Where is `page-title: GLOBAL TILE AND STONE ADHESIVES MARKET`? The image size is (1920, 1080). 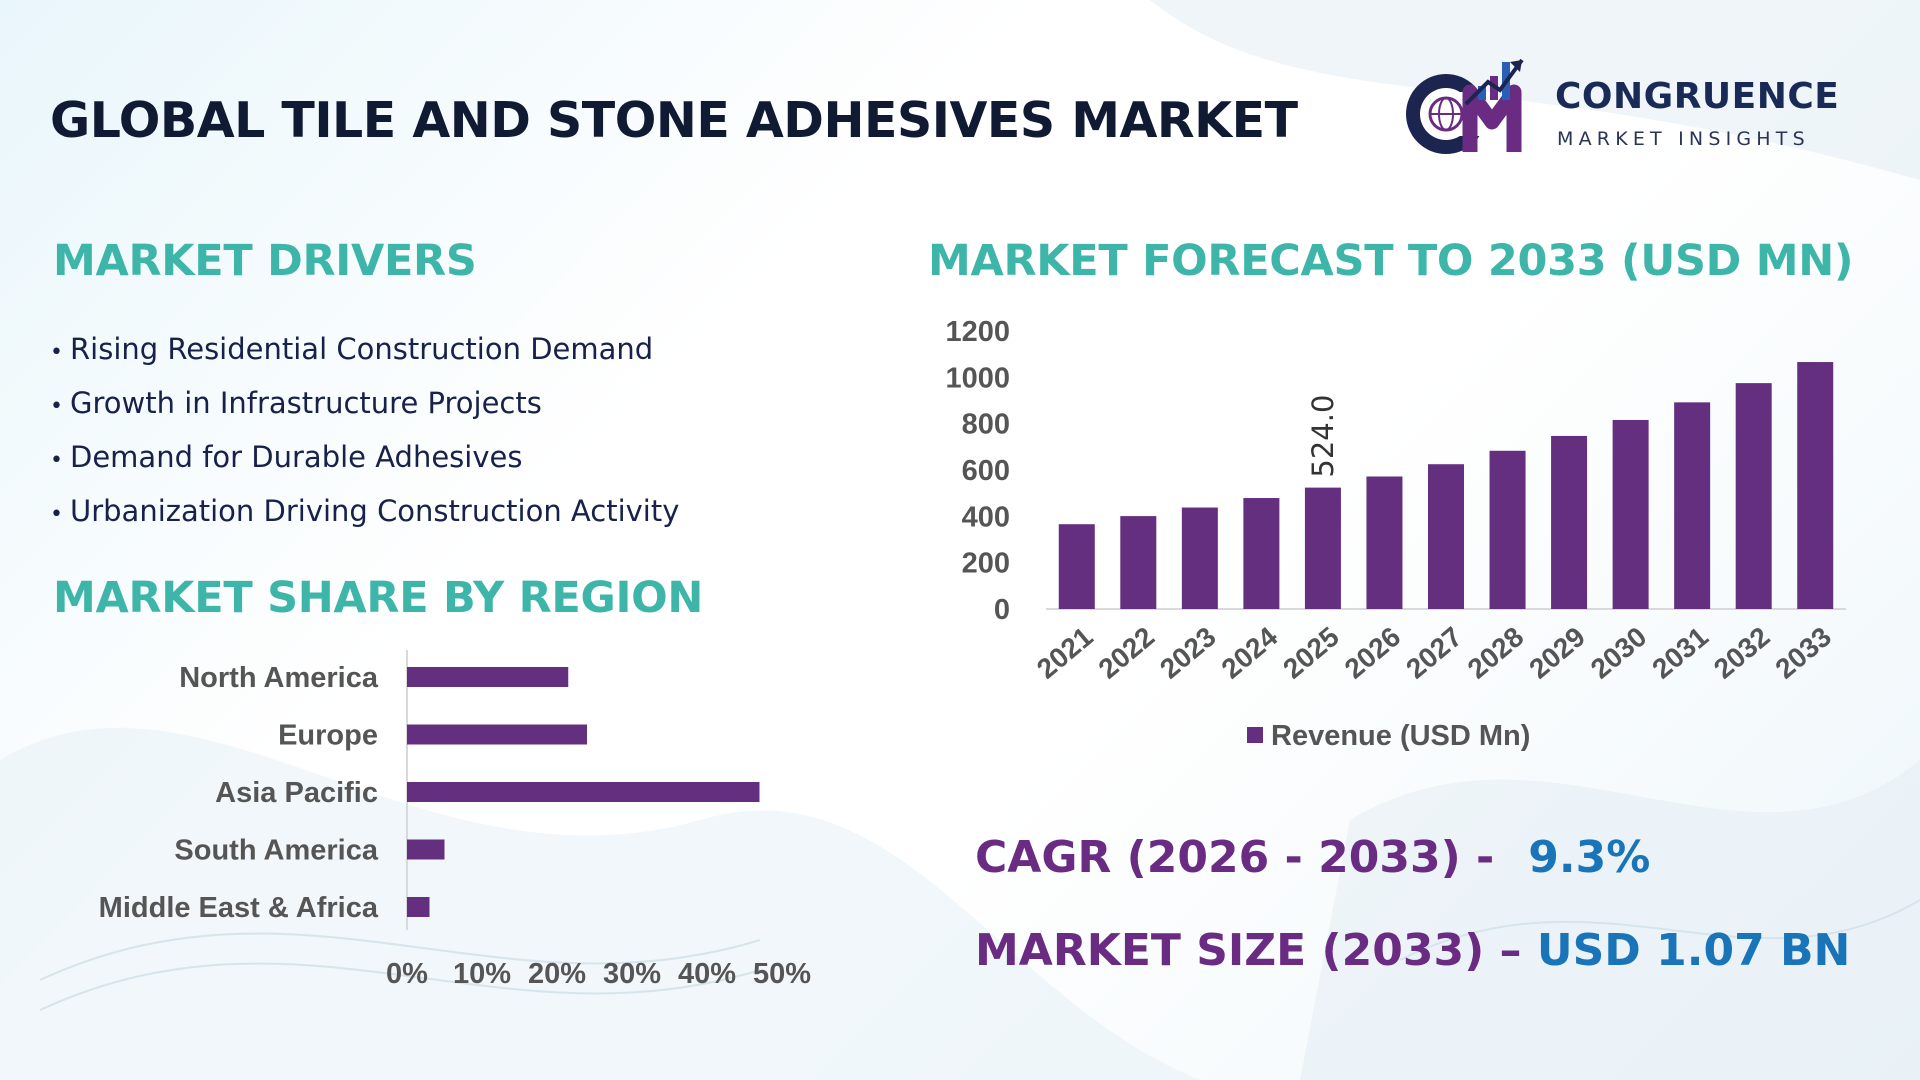
page-title: GLOBAL TILE AND STONE ADHESIVES MARKET is located at coordinates (674, 120).